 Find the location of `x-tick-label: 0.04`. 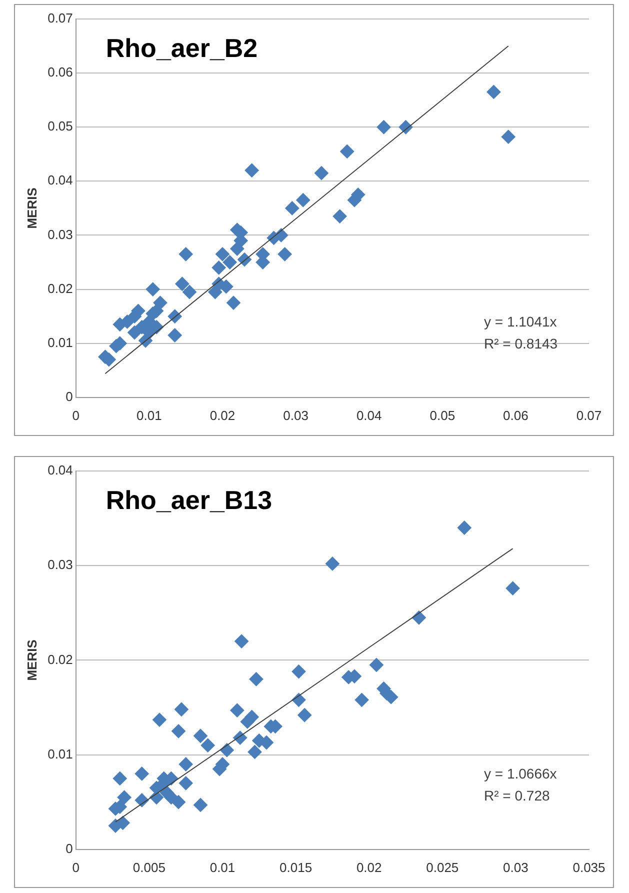

x-tick-label: 0.04 is located at coordinates (369, 415).